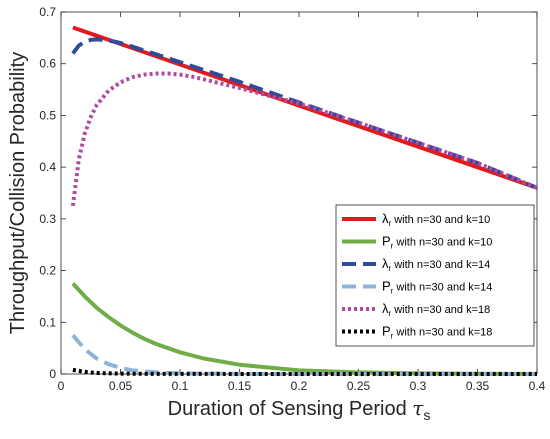  What do you see at coordinates (47, 322) in the screenshot?
I see `y-tick-label: 0.1` at bounding box center [47, 322].